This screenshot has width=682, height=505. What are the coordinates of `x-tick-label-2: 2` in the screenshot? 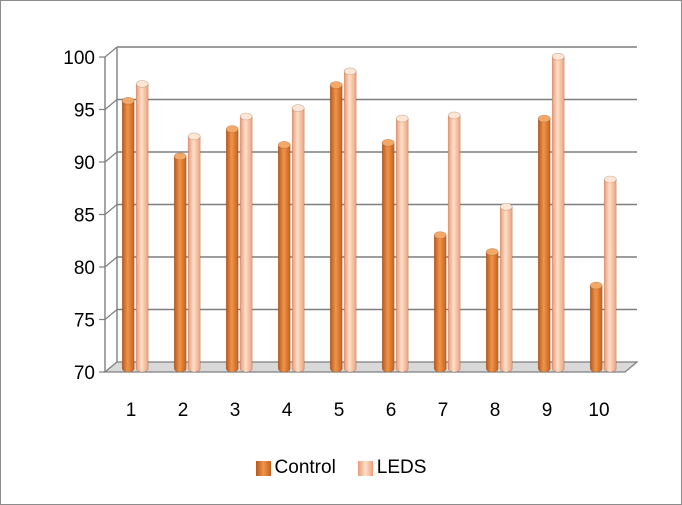 It's located at (183, 410).